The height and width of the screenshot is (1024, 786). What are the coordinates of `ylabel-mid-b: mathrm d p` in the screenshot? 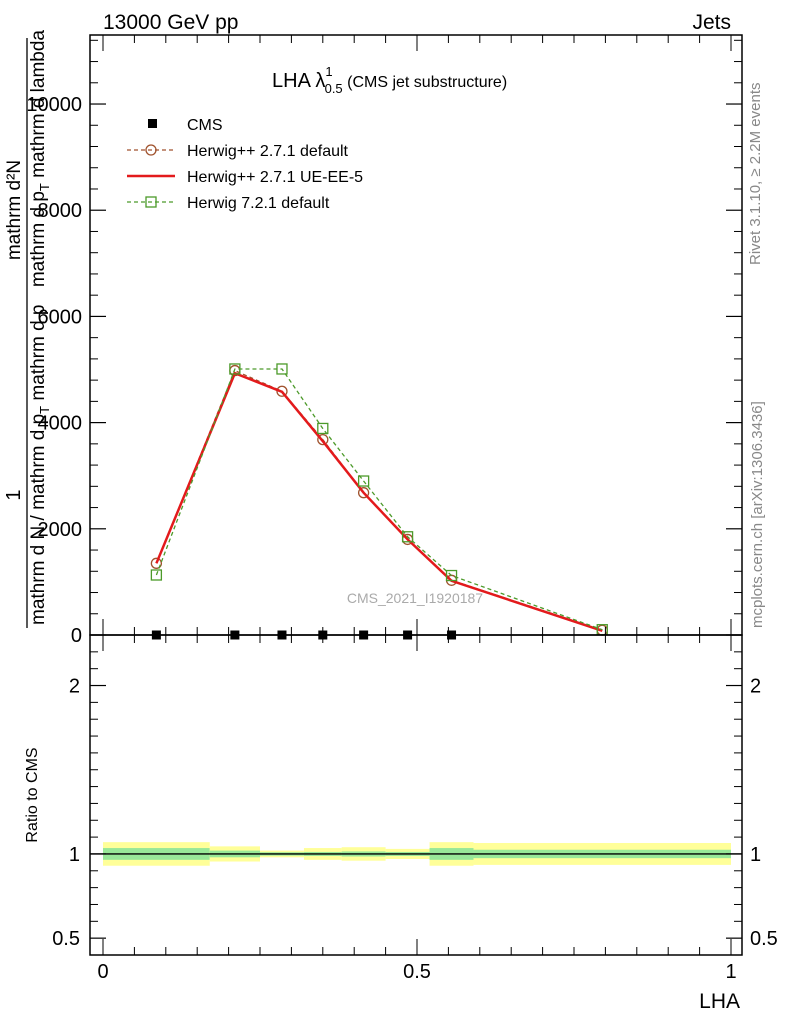 It's located at (38, 355).